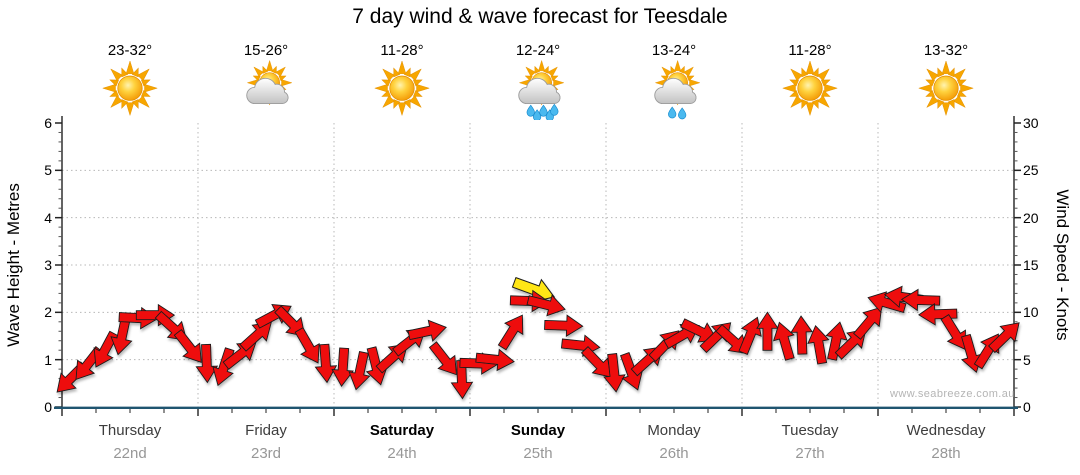 The height and width of the screenshot is (475, 1080). What do you see at coordinates (541, 90) in the screenshot?
I see `weather-icon-rain-showers` at bounding box center [541, 90].